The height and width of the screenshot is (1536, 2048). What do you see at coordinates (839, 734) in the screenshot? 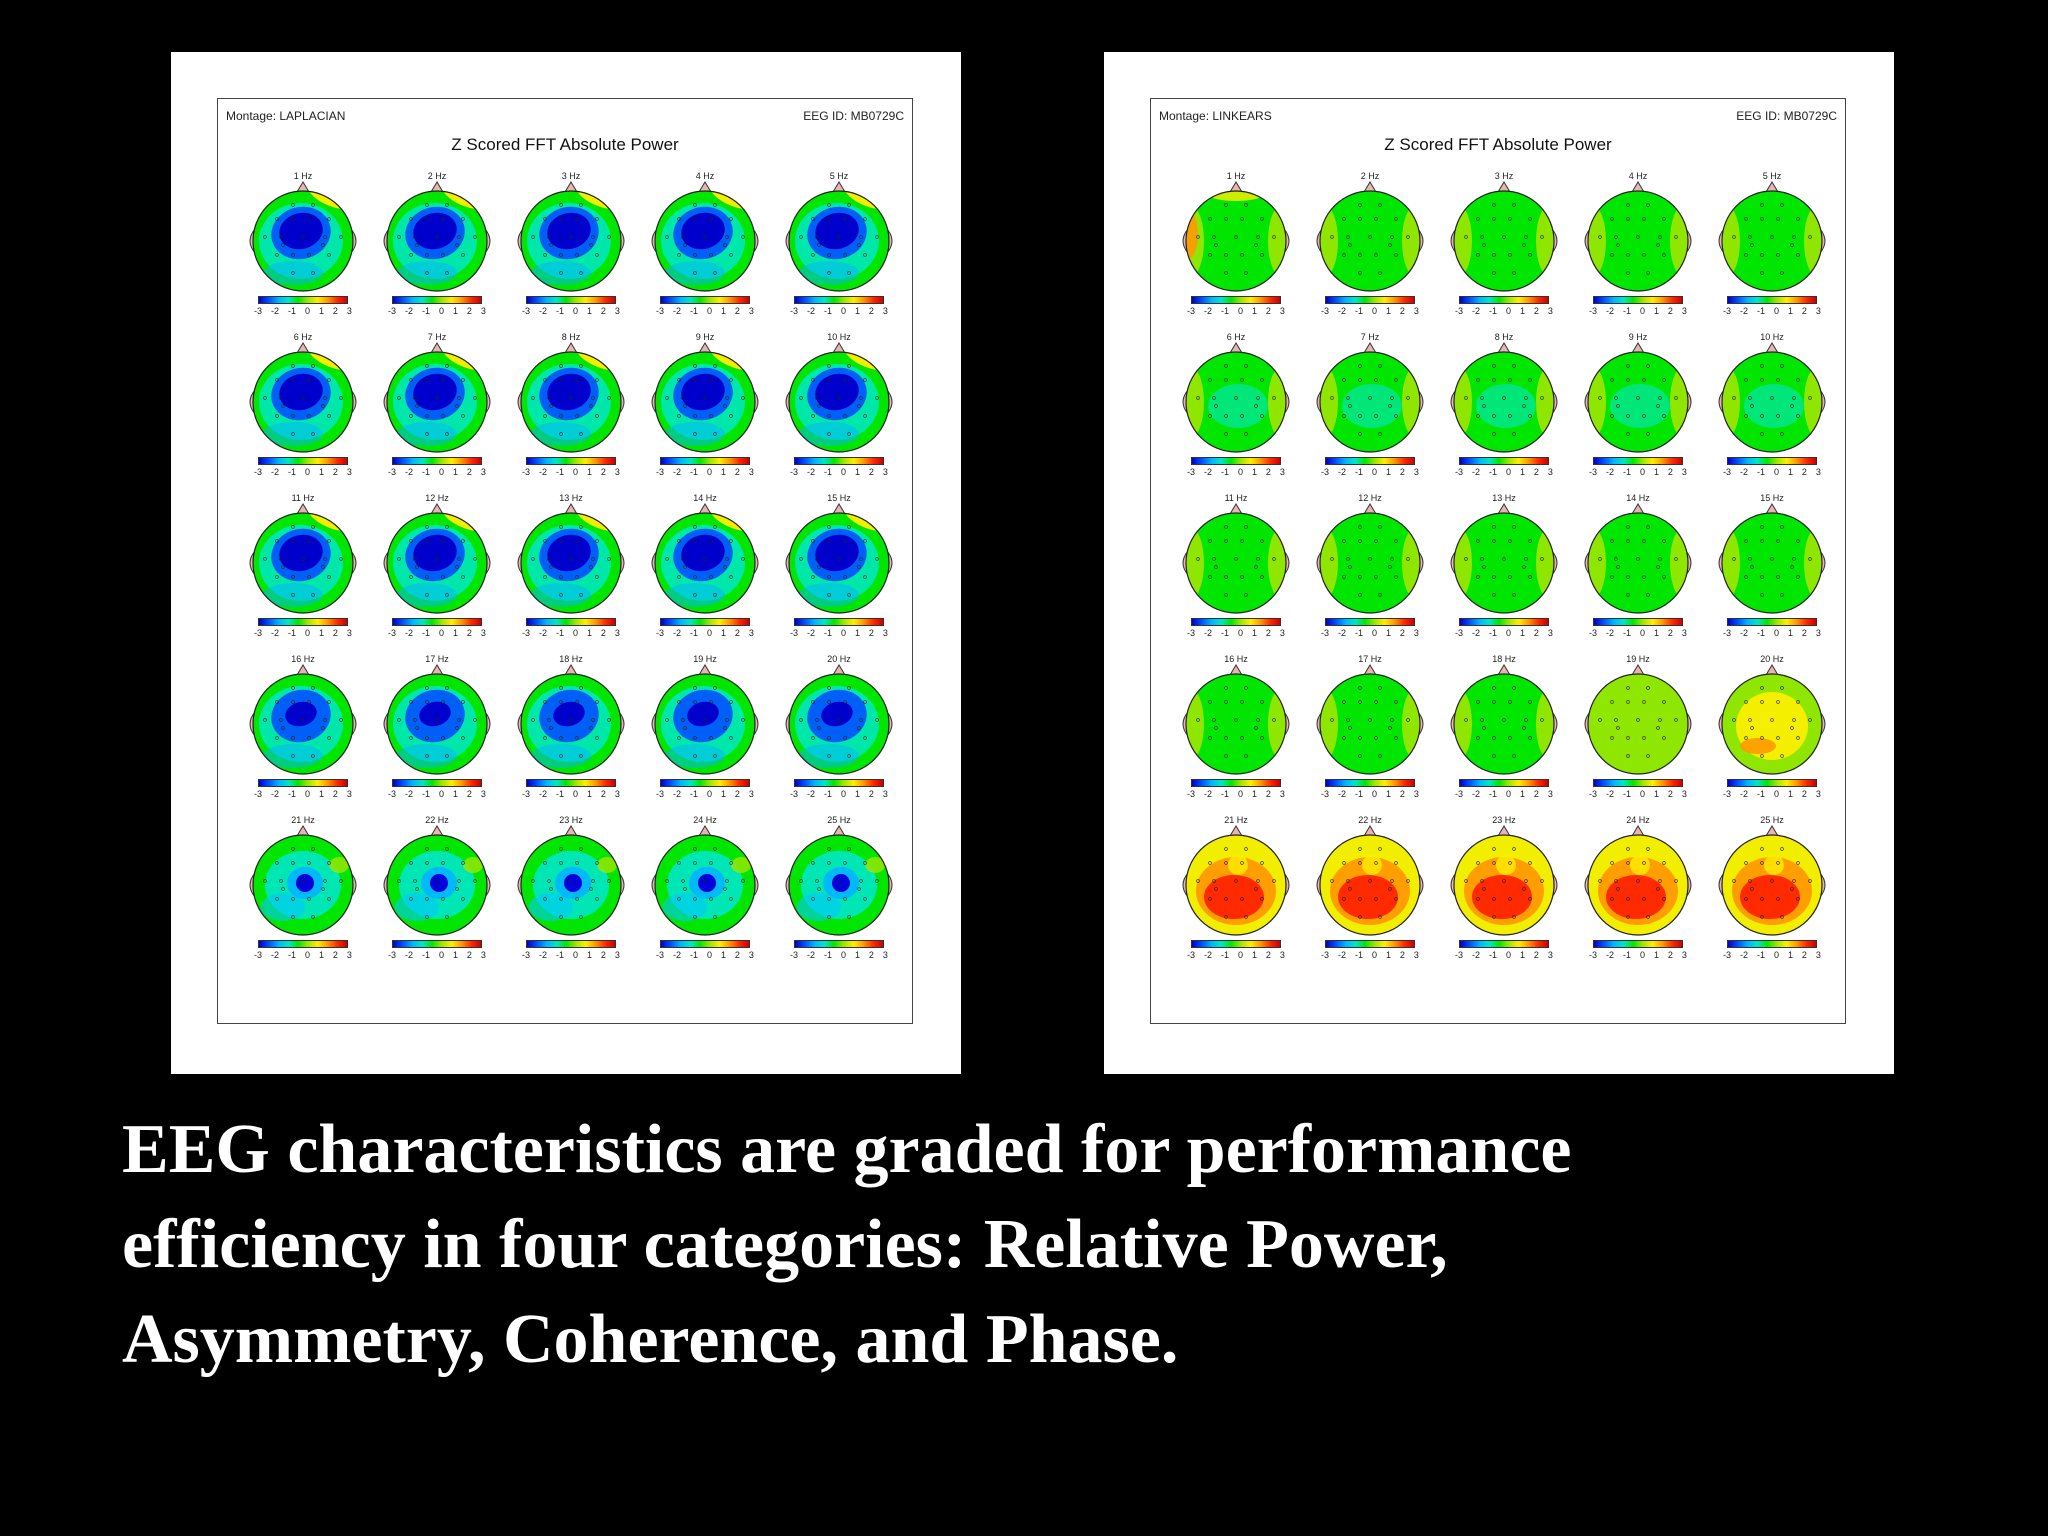
I see `topomap-cell: 20 Hz -3 -2 -1 0 1 2 3` at bounding box center [839, 734].